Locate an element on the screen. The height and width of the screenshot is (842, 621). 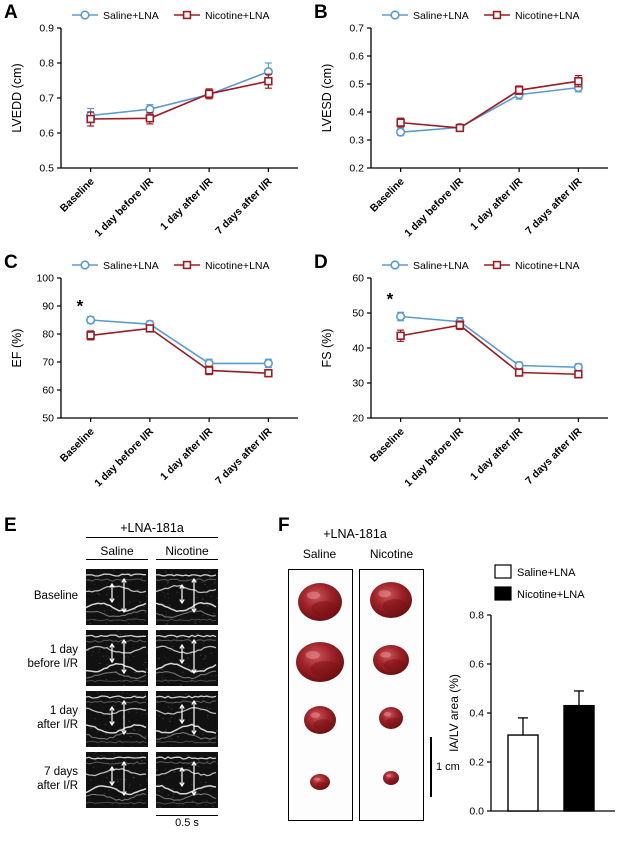
echo-row: 1 day after I/R is located at coordinates (111, 719).